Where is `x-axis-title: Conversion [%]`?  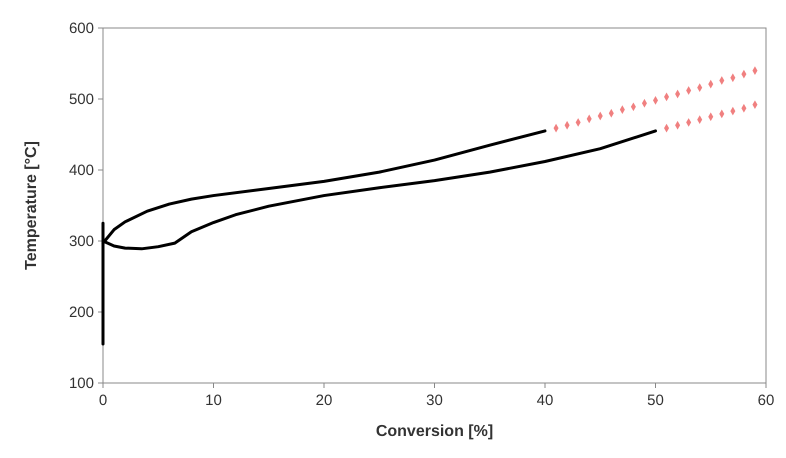 x-axis-title: Conversion [%] is located at coordinates (435, 431).